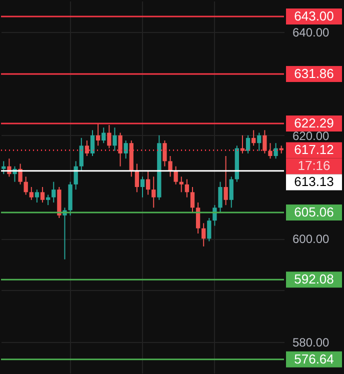  Describe the element at coordinates (314, 182) in the screenshot. I see `ref-line-label: 613.13` at that location.